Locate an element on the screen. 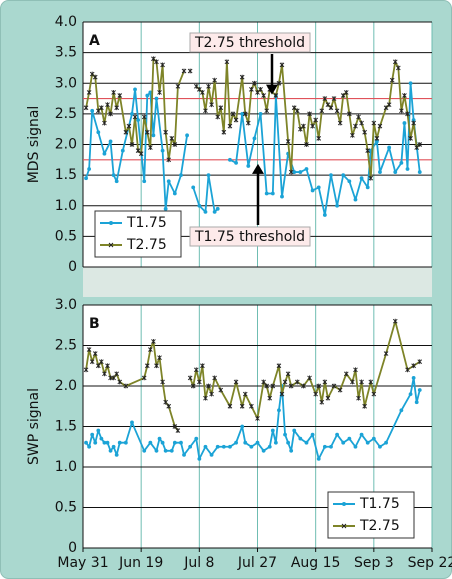 This screenshot has height=579, width=452. y-tick-label: 0.5 is located at coordinates (66, 508).